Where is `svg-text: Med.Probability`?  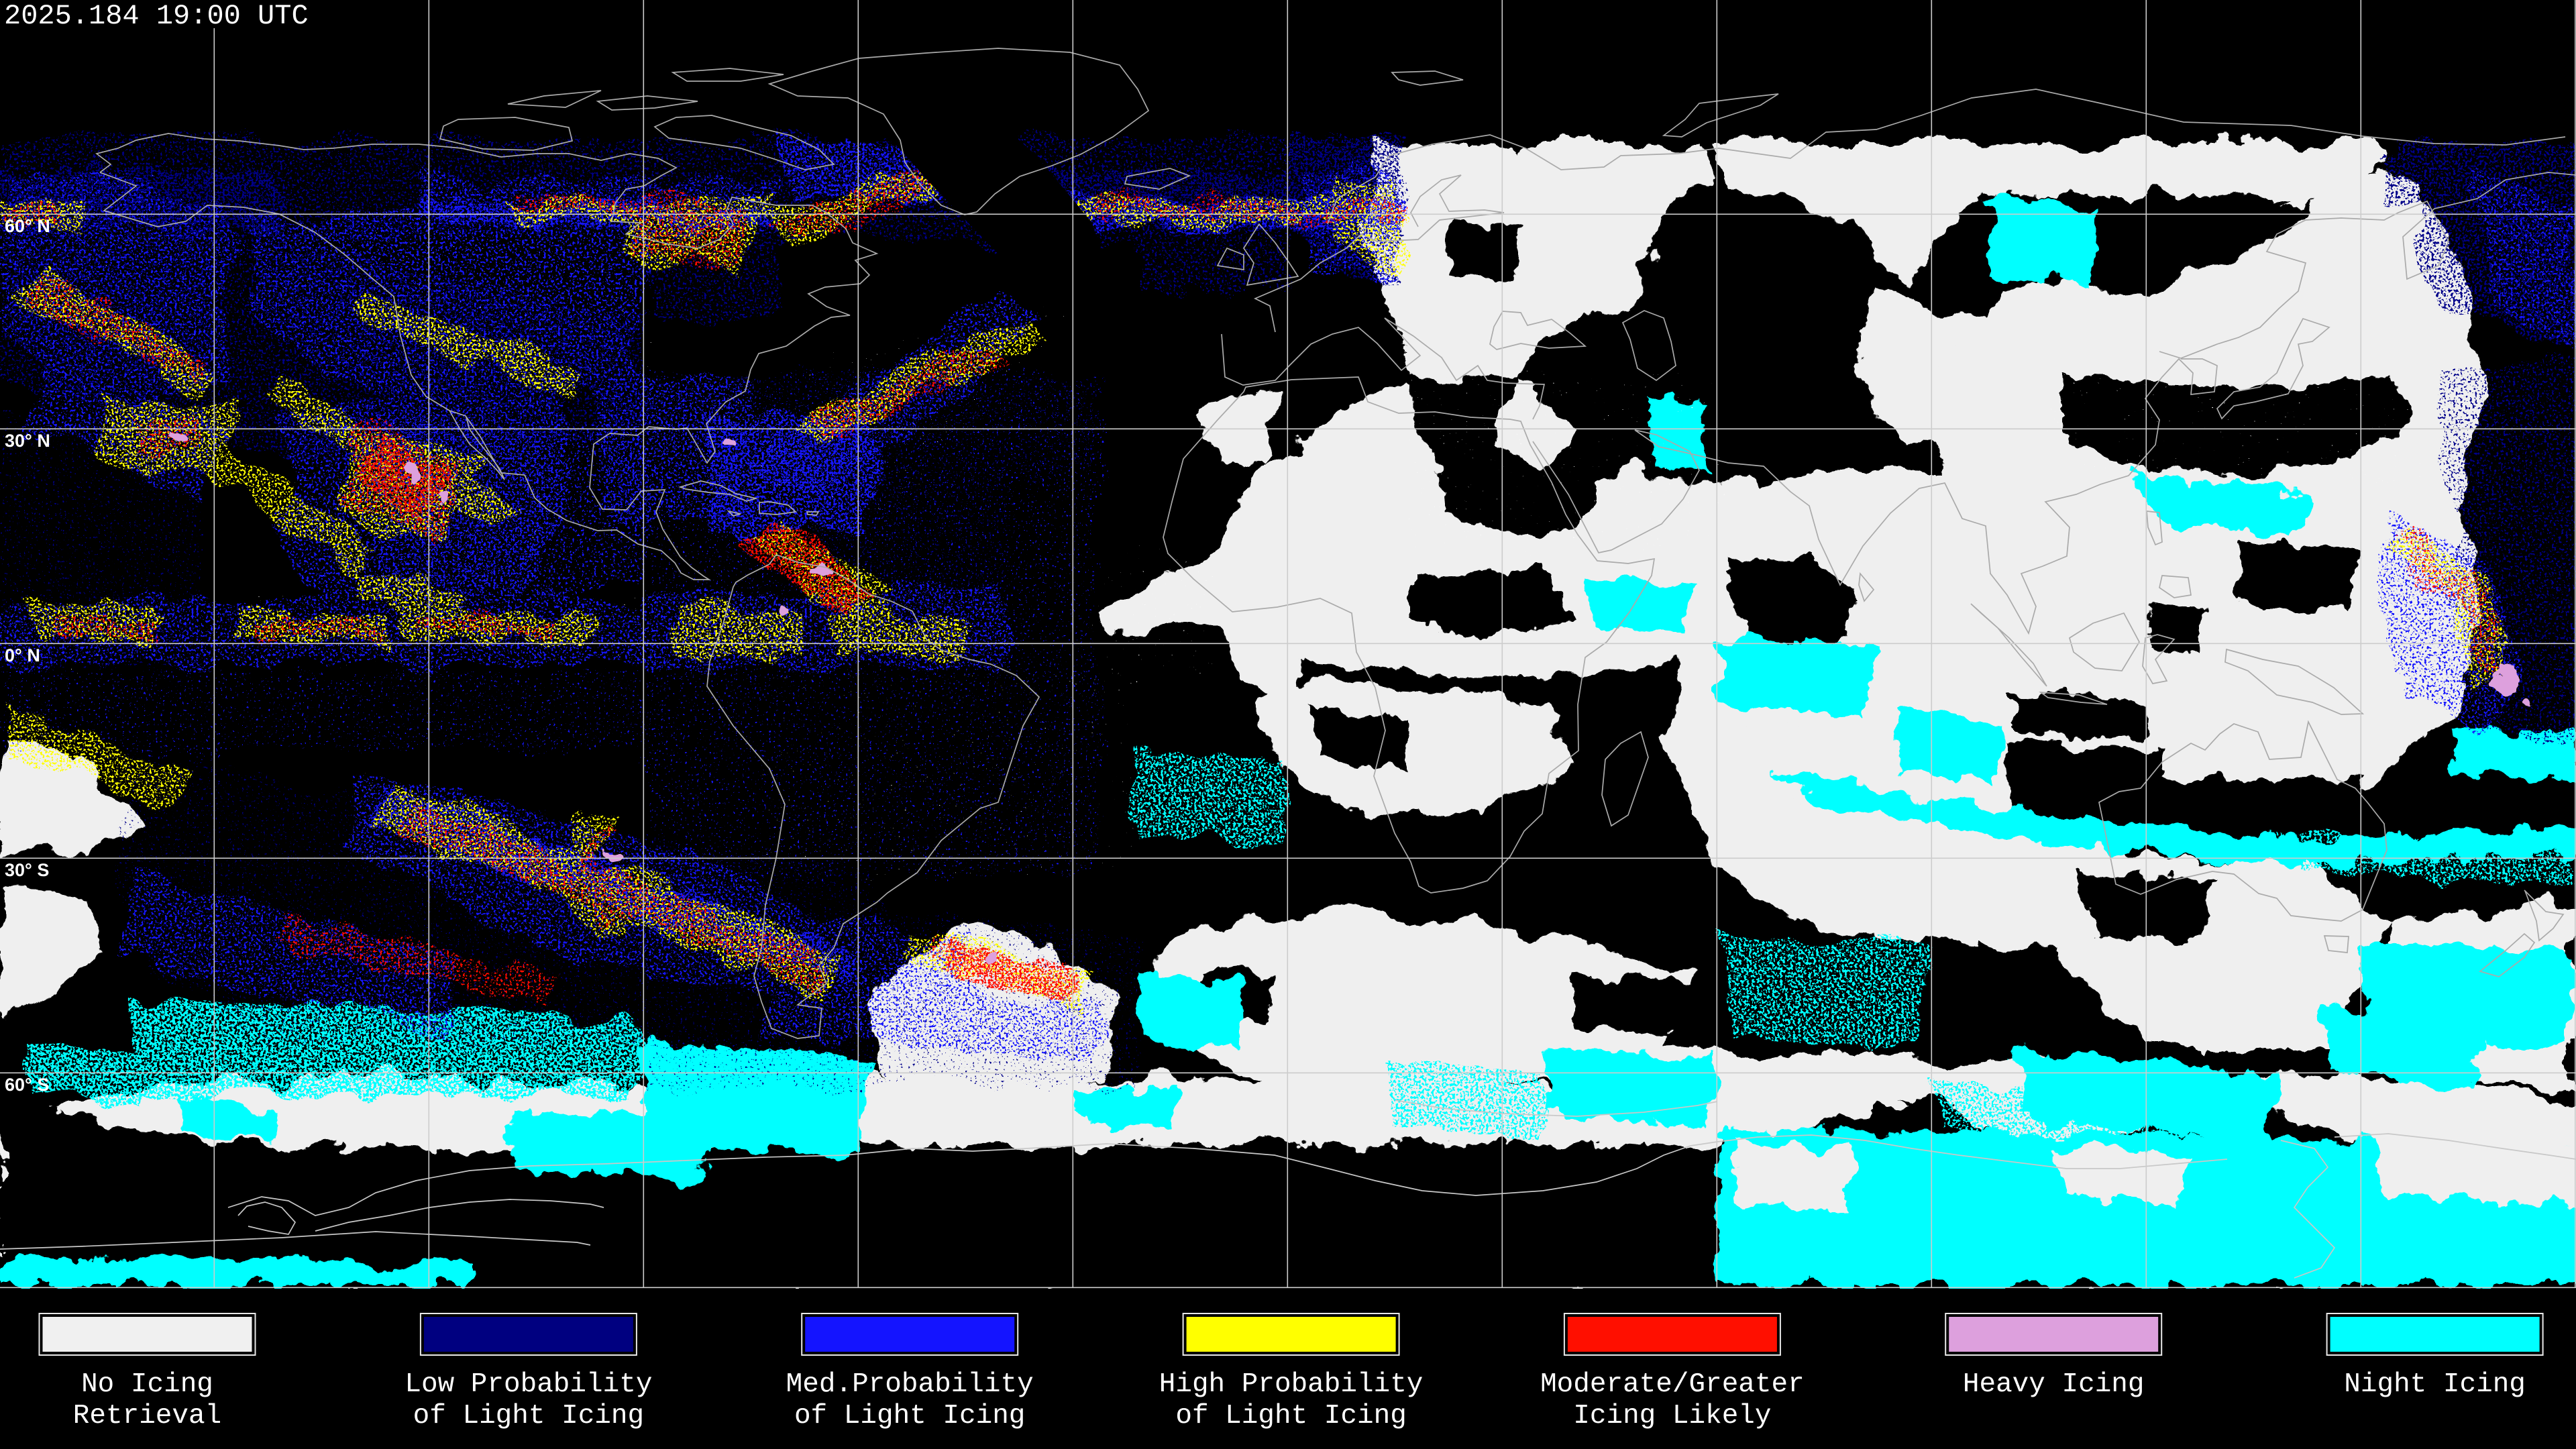
svg-text: Med.Probability is located at coordinates (910, 1384).